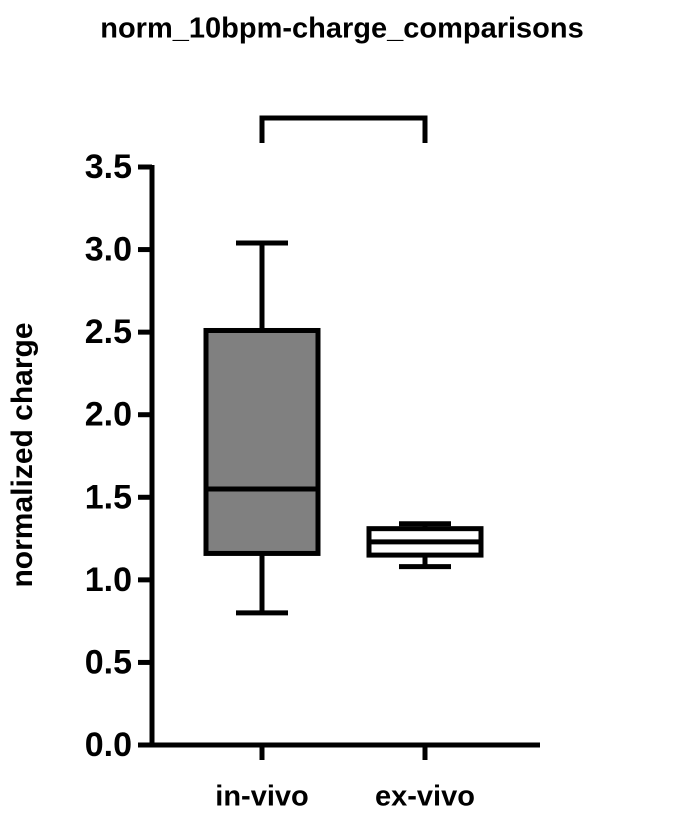 Image resolution: width=685 pixels, height=821 pixels. What do you see at coordinates (261, 797) in the screenshot?
I see `x-tick-label: in-vivo` at bounding box center [261, 797].